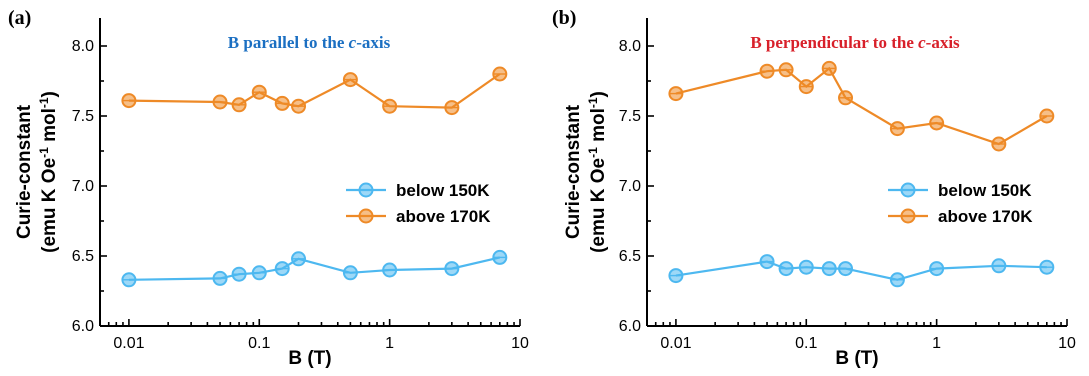 The height and width of the screenshot is (376, 1089). I want to click on chart-title: B perpendicular to the c-axis, so click(855, 42).